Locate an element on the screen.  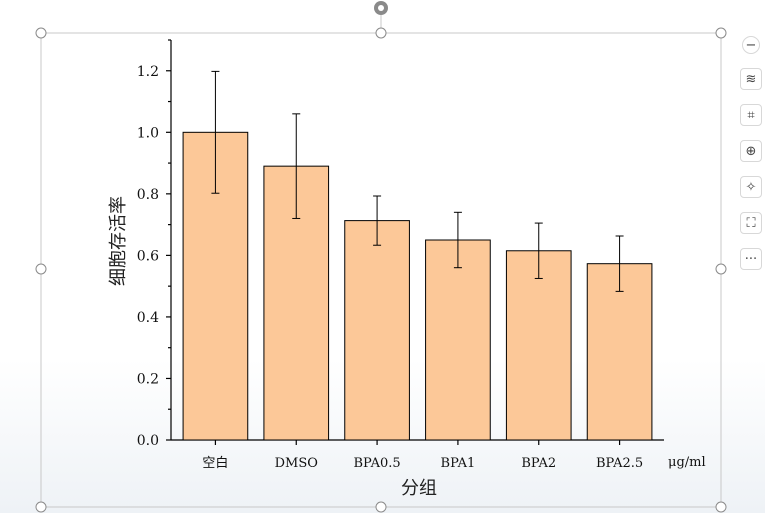
rotate-handle-center is located at coordinates (381, 8).